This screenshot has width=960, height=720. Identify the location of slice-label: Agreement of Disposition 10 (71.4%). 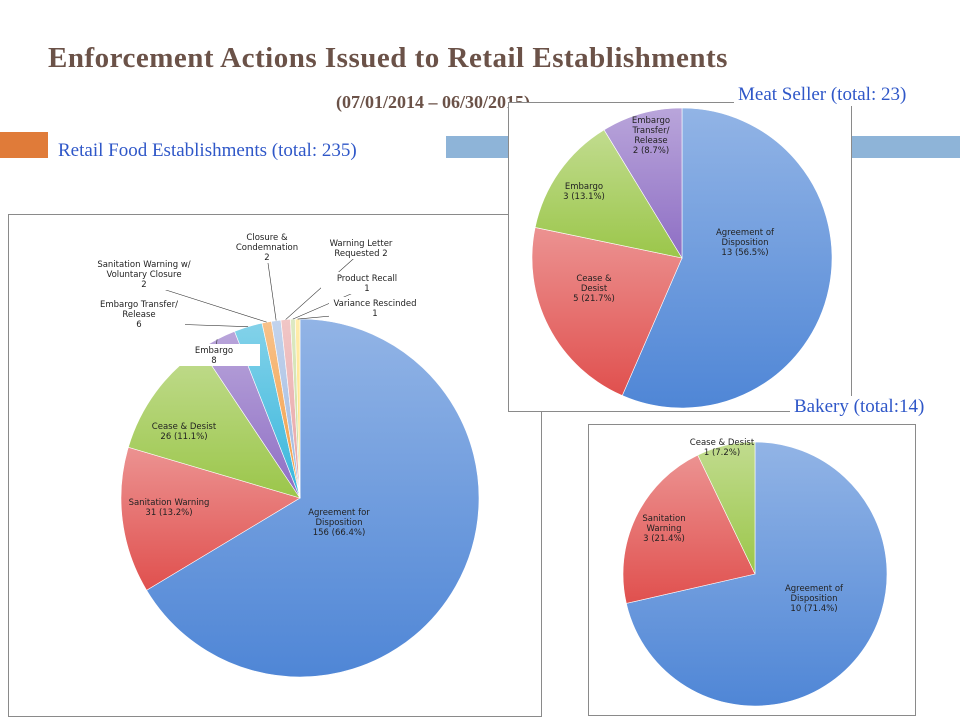
(814, 599).